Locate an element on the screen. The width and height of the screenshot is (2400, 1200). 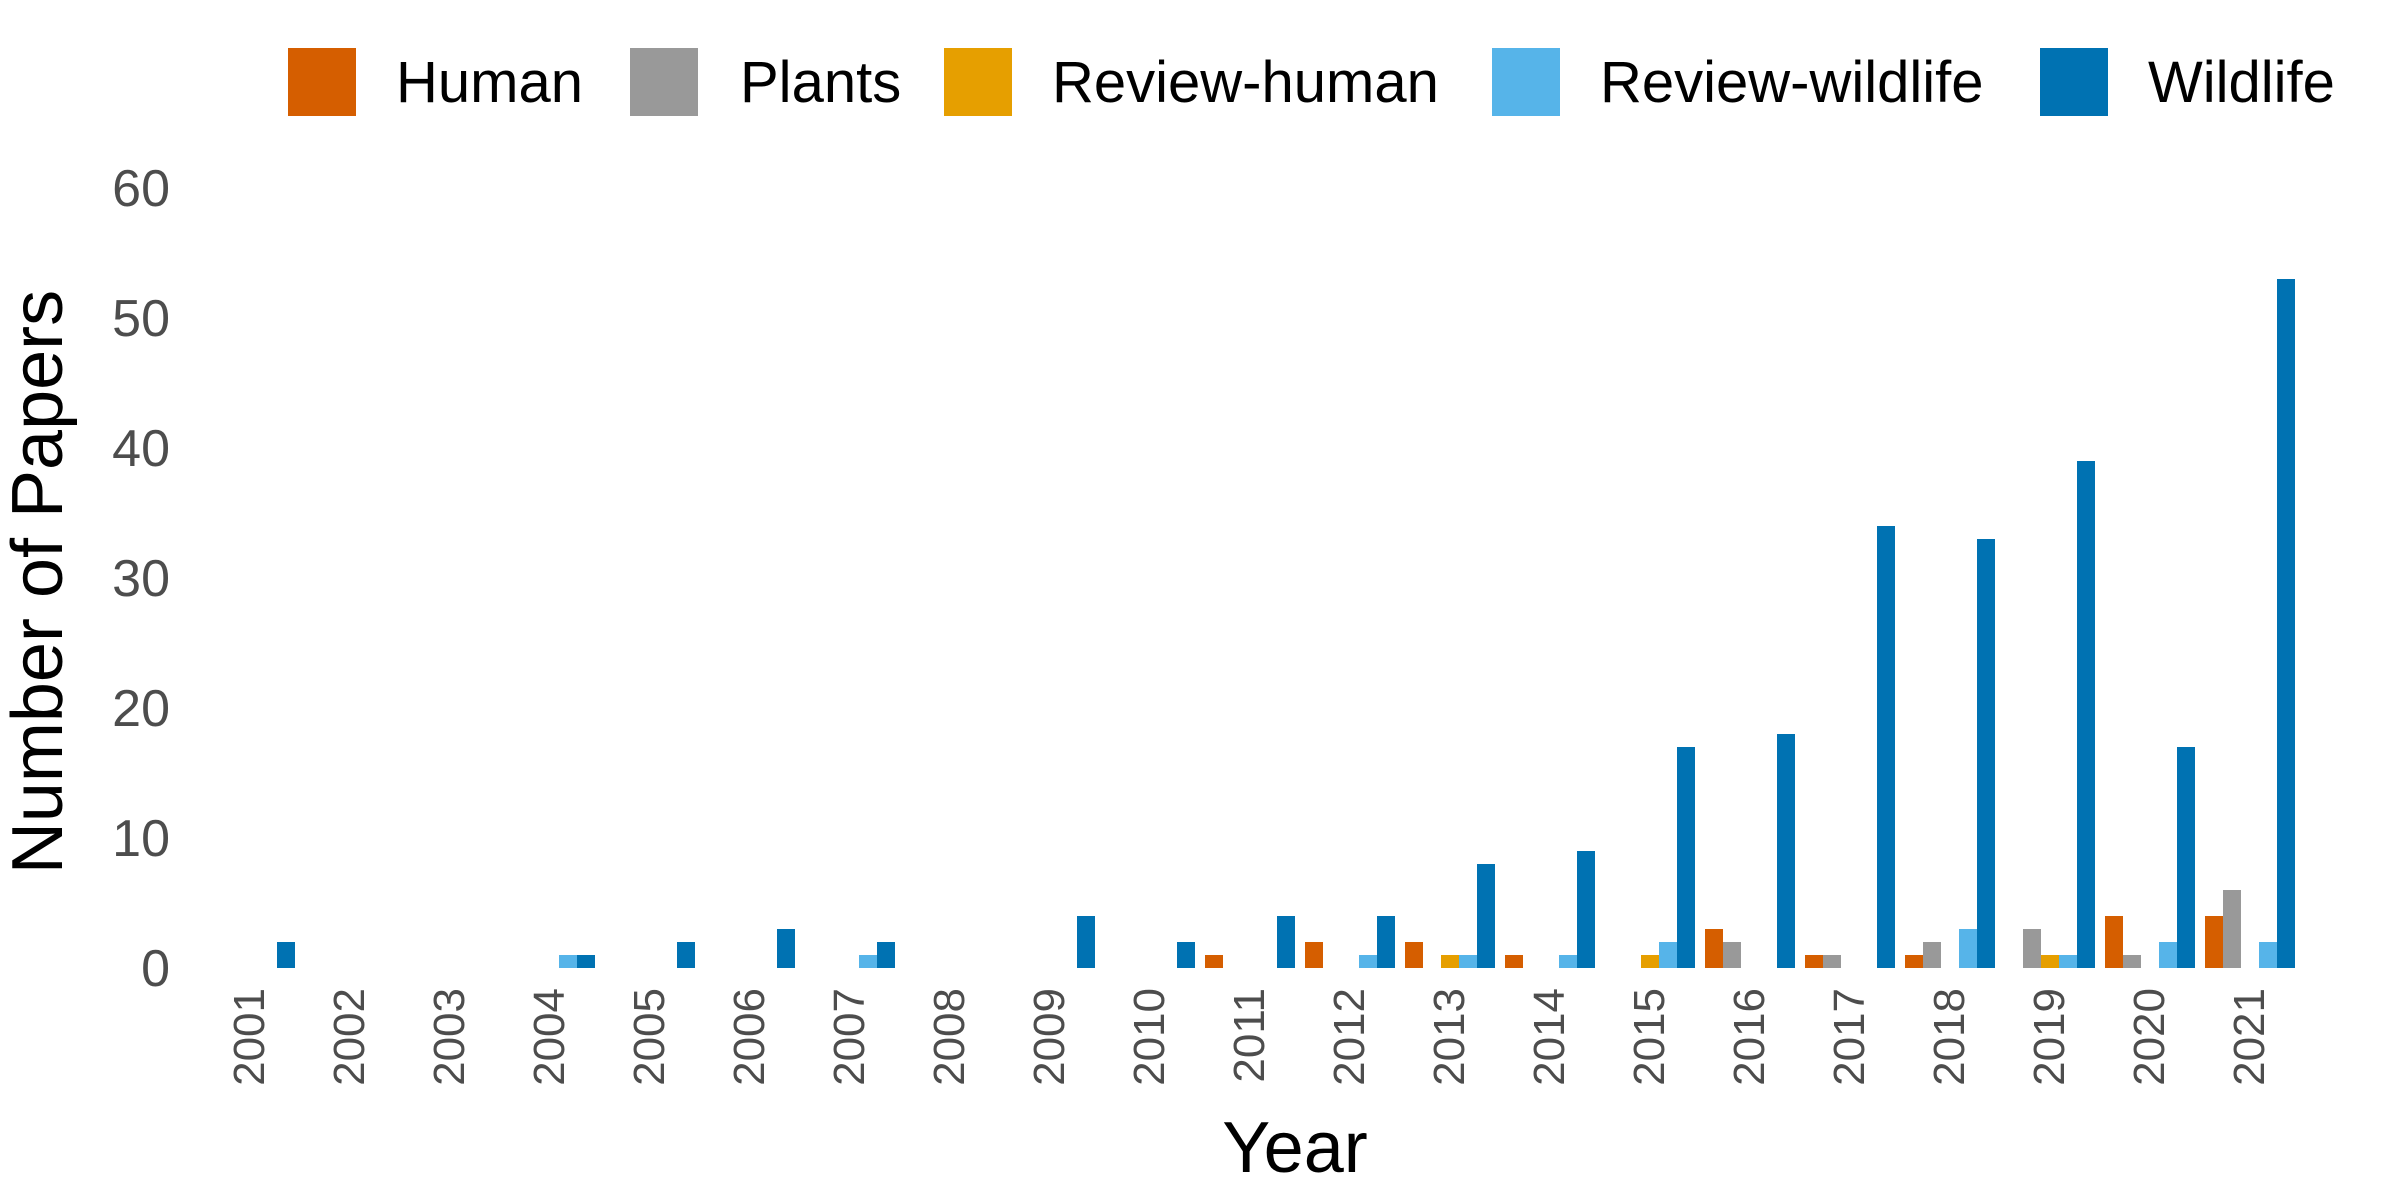
x-tick-label: 2003 is located at coordinates (449, 1037).